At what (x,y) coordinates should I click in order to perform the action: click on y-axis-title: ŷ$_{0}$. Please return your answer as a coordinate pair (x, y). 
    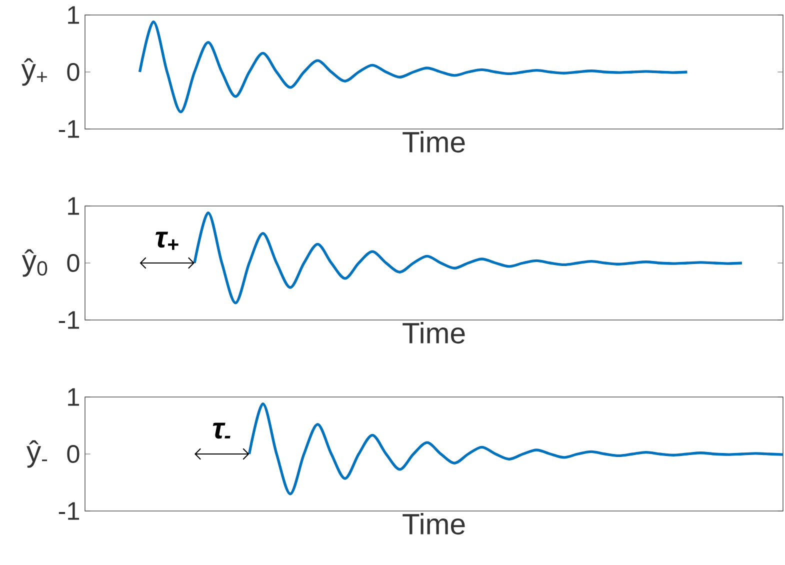
    Looking at the image, I should click on (35, 263).